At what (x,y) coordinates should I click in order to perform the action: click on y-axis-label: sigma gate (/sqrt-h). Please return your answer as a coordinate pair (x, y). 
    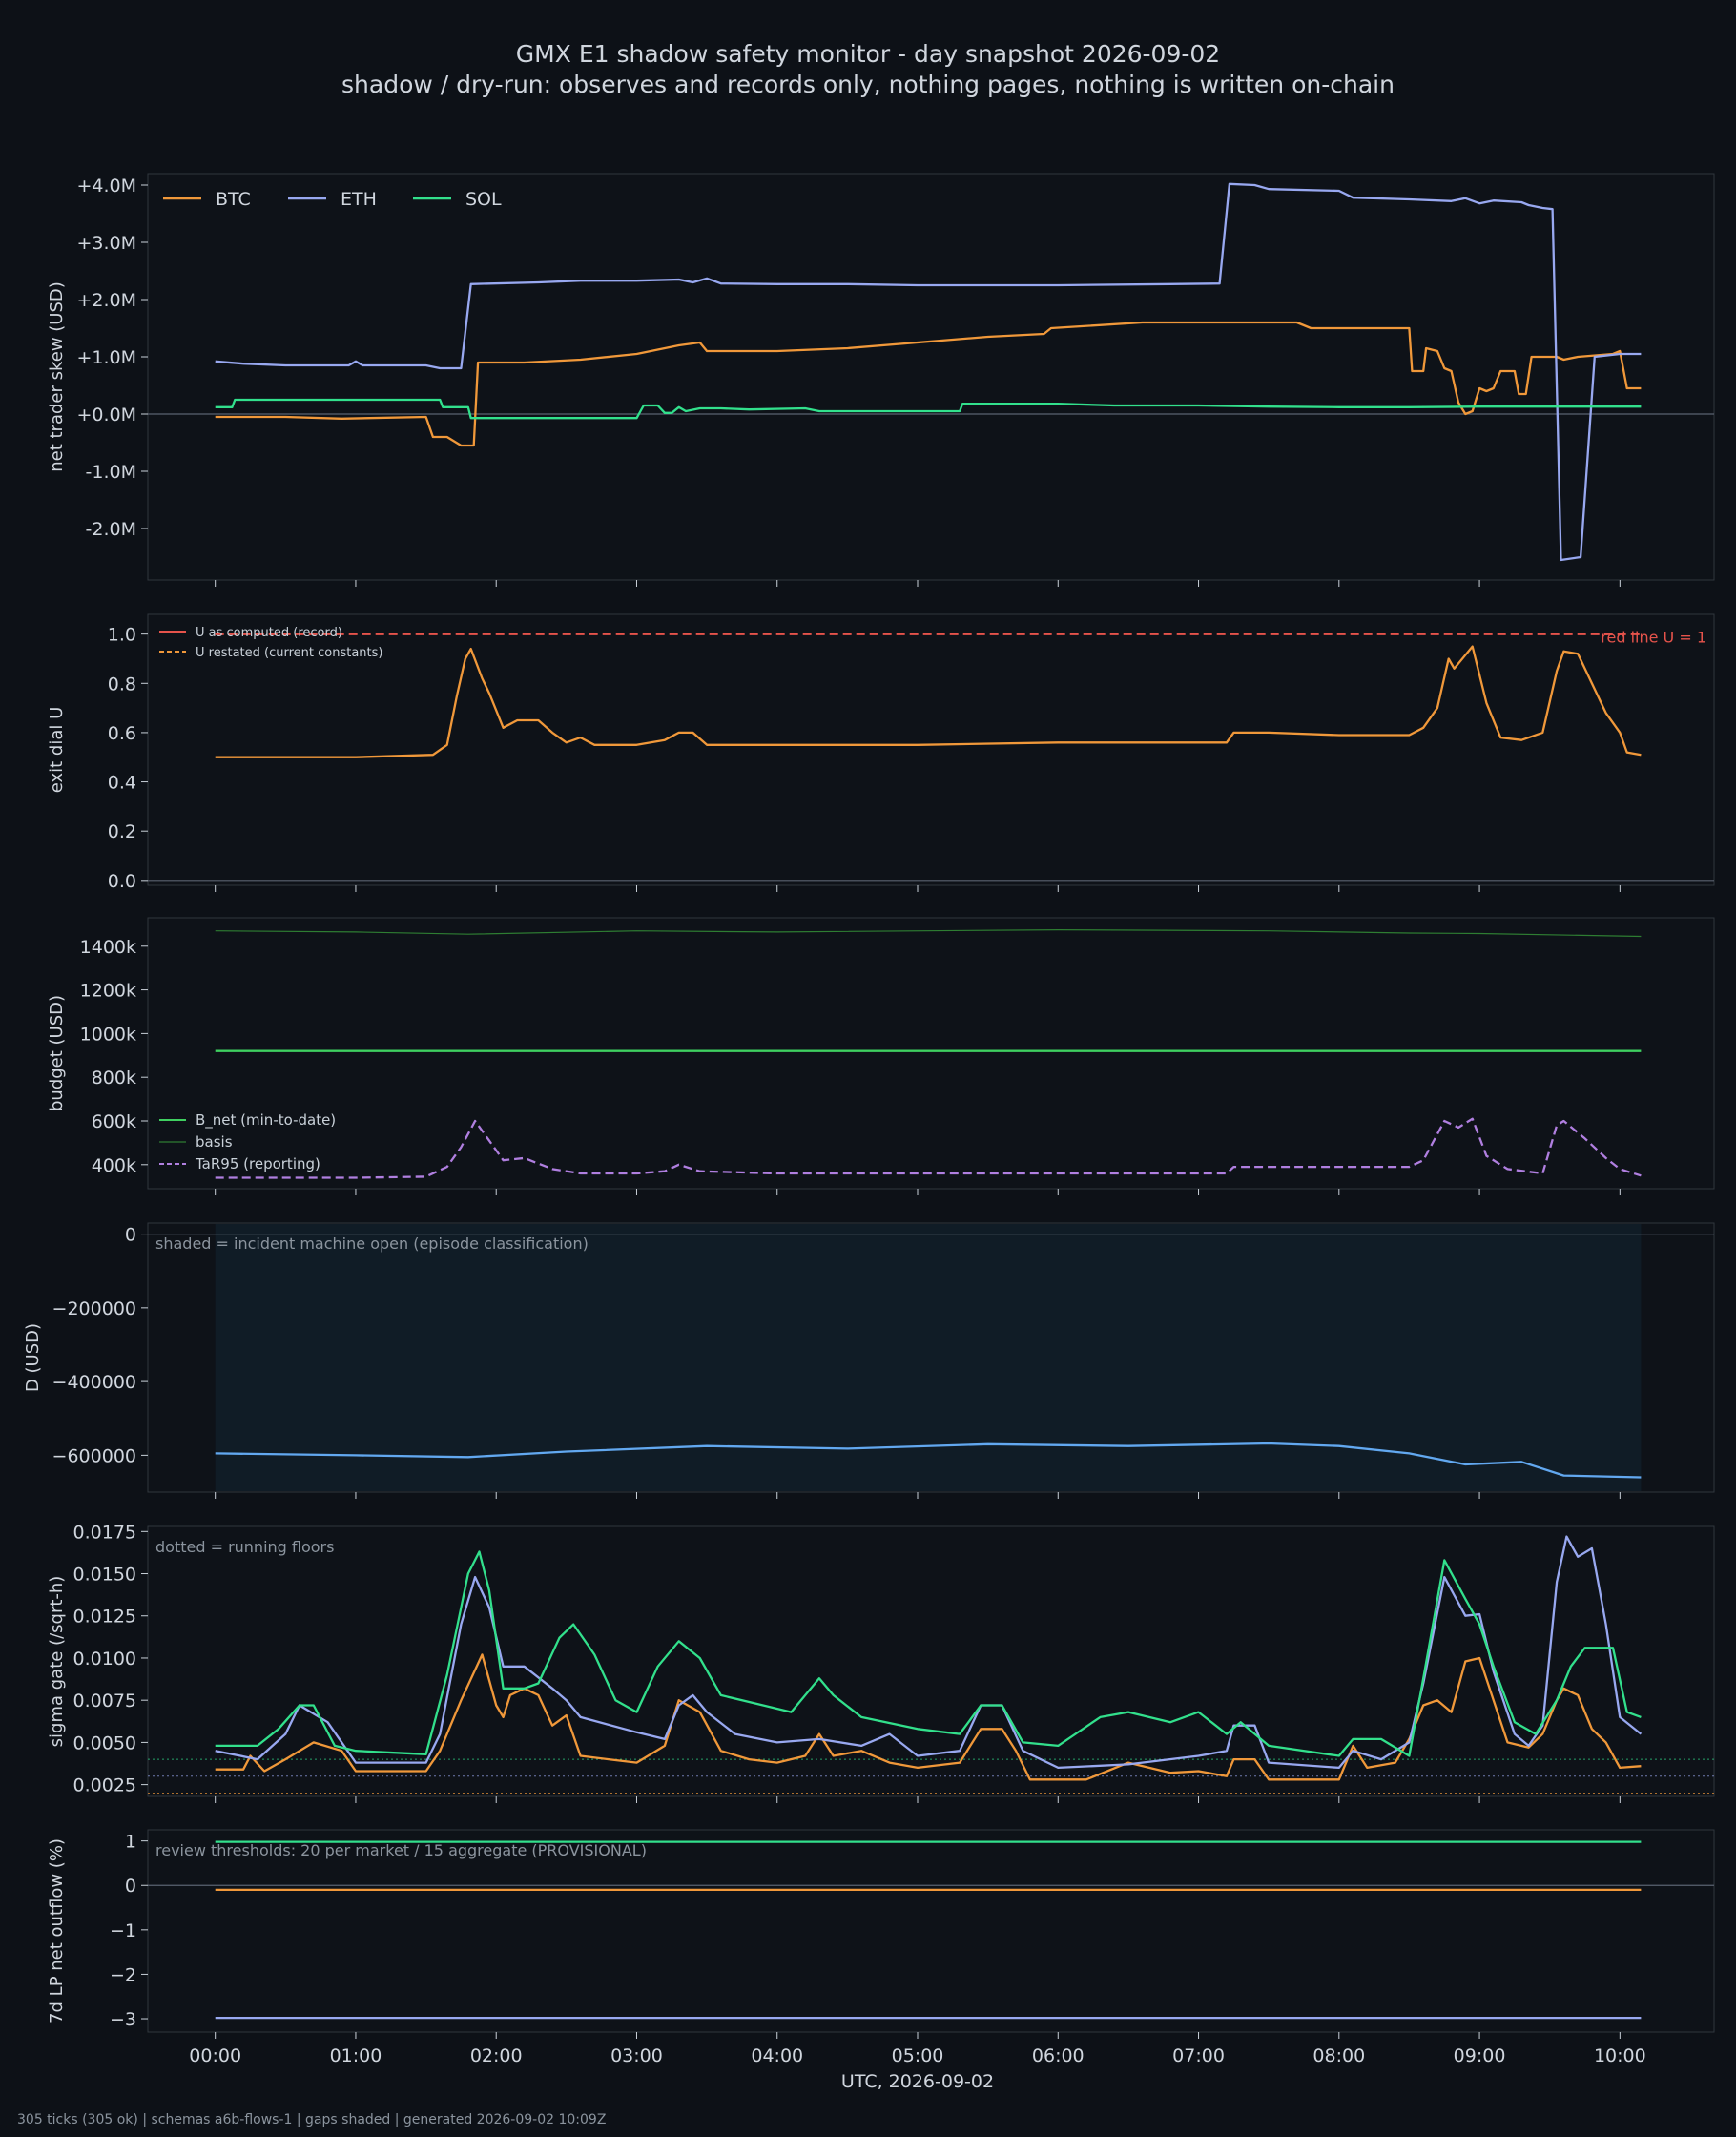
    Looking at the image, I should click on (57, 1662).